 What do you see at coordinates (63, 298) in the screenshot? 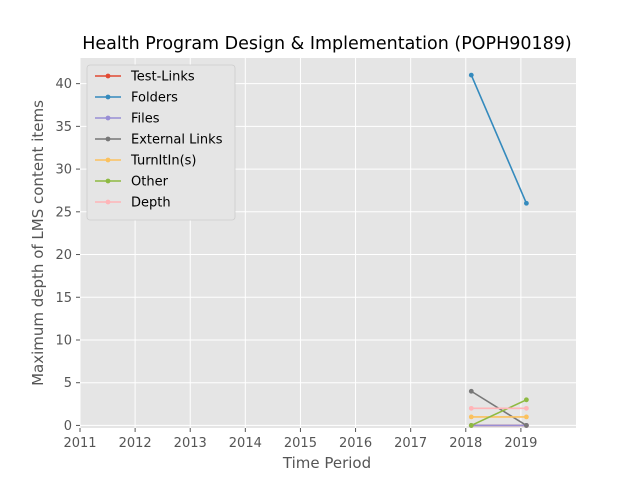
I see `y-tick-label: 15` at bounding box center [63, 298].